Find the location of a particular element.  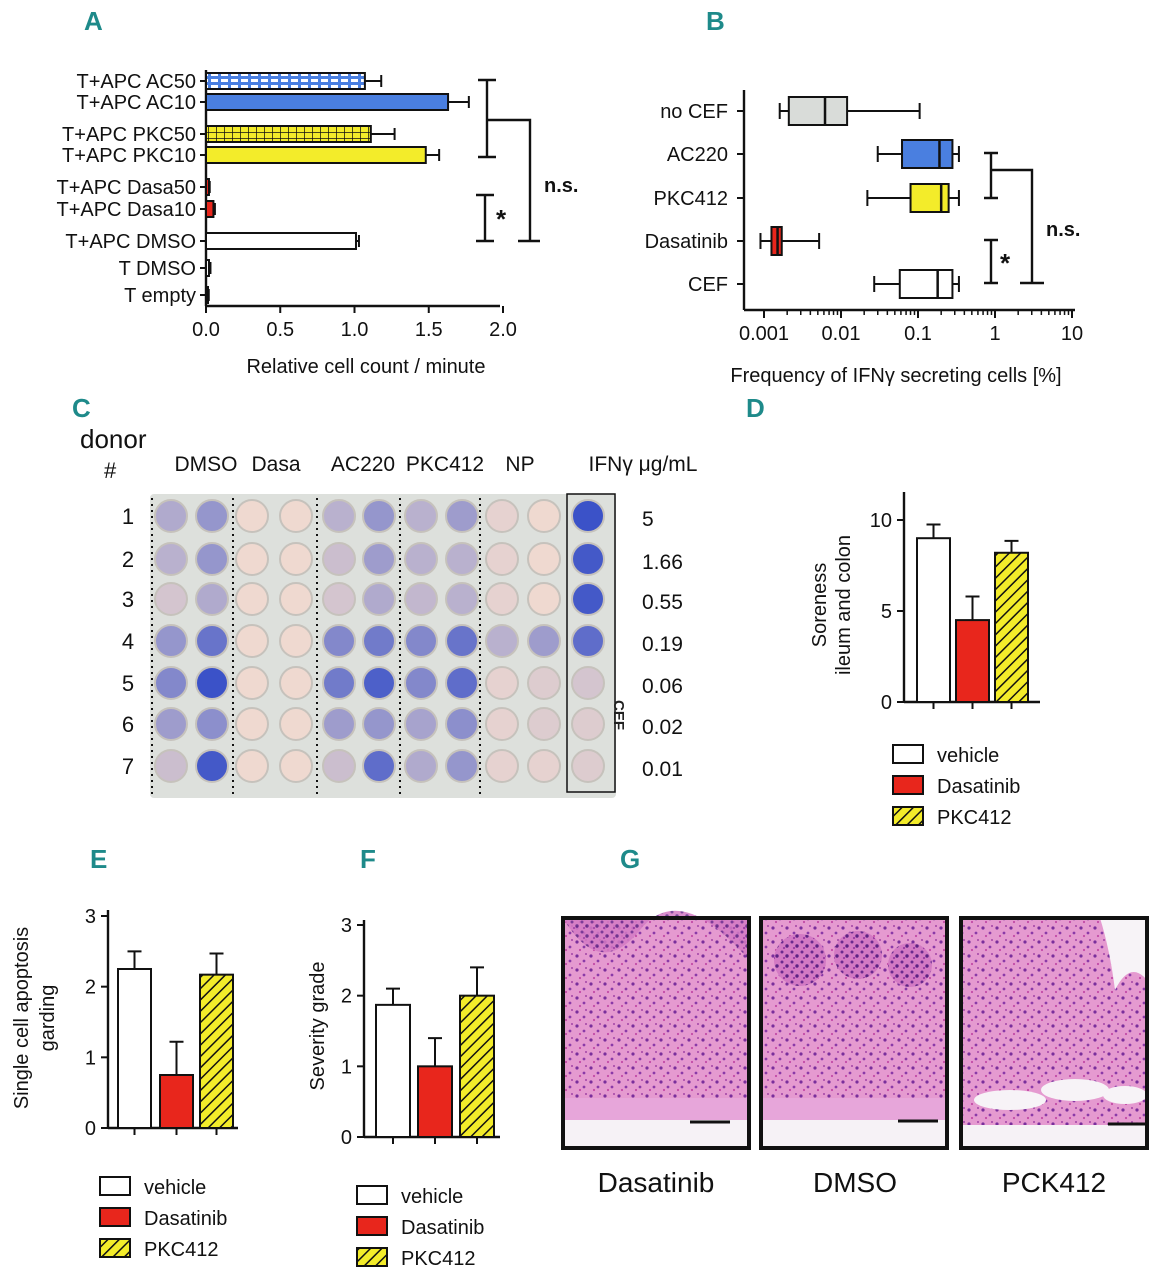

elispot-column-header: PKC412 is located at coordinates (445, 464).